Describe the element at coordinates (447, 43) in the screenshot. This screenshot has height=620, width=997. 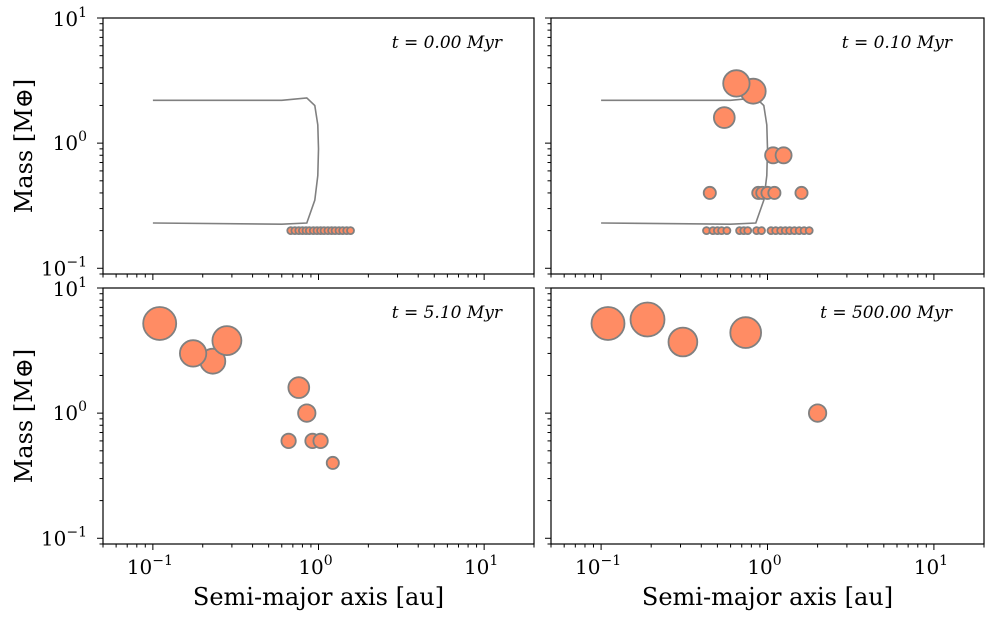
I see `time-label: t = 0.00 Myr` at that location.